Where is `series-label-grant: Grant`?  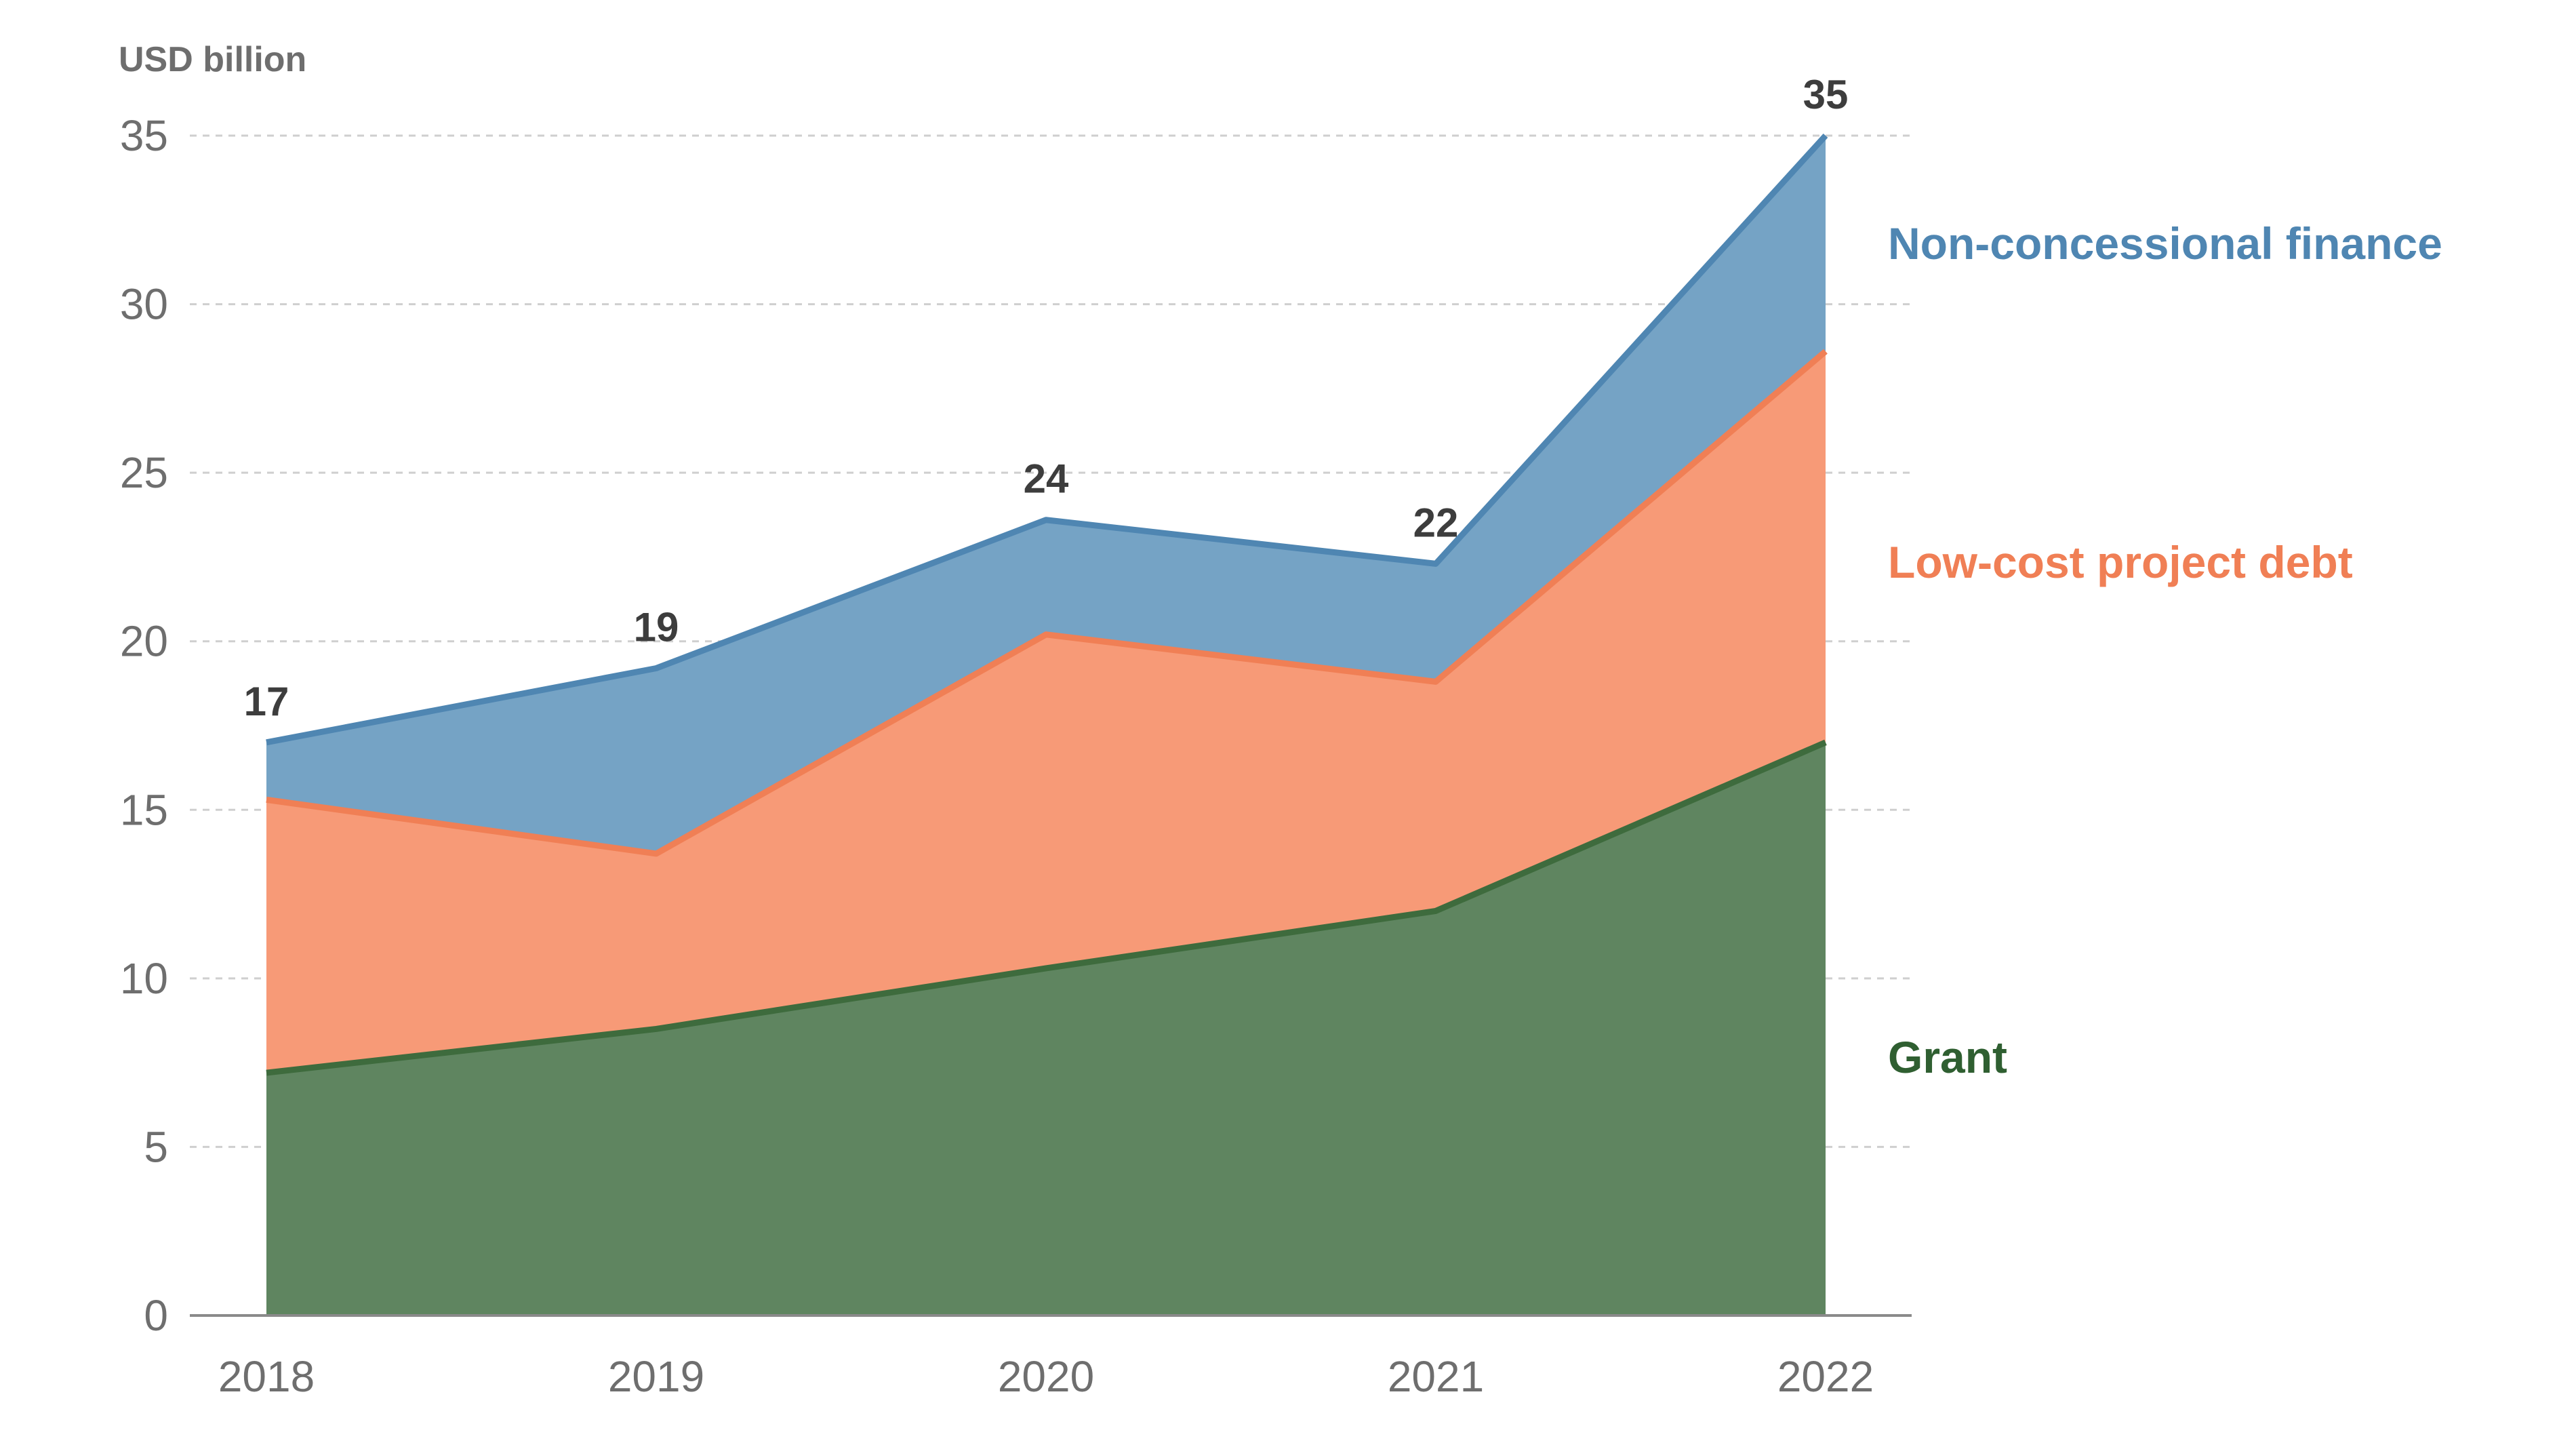 series-label-grant: Grant is located at coordinates (1947, 1057).